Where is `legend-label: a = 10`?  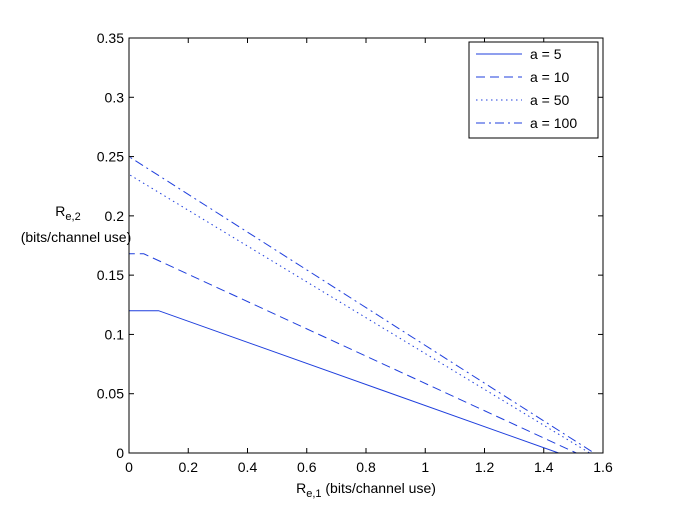 legend-label: a = 10 is located at coordinates (550, 77).